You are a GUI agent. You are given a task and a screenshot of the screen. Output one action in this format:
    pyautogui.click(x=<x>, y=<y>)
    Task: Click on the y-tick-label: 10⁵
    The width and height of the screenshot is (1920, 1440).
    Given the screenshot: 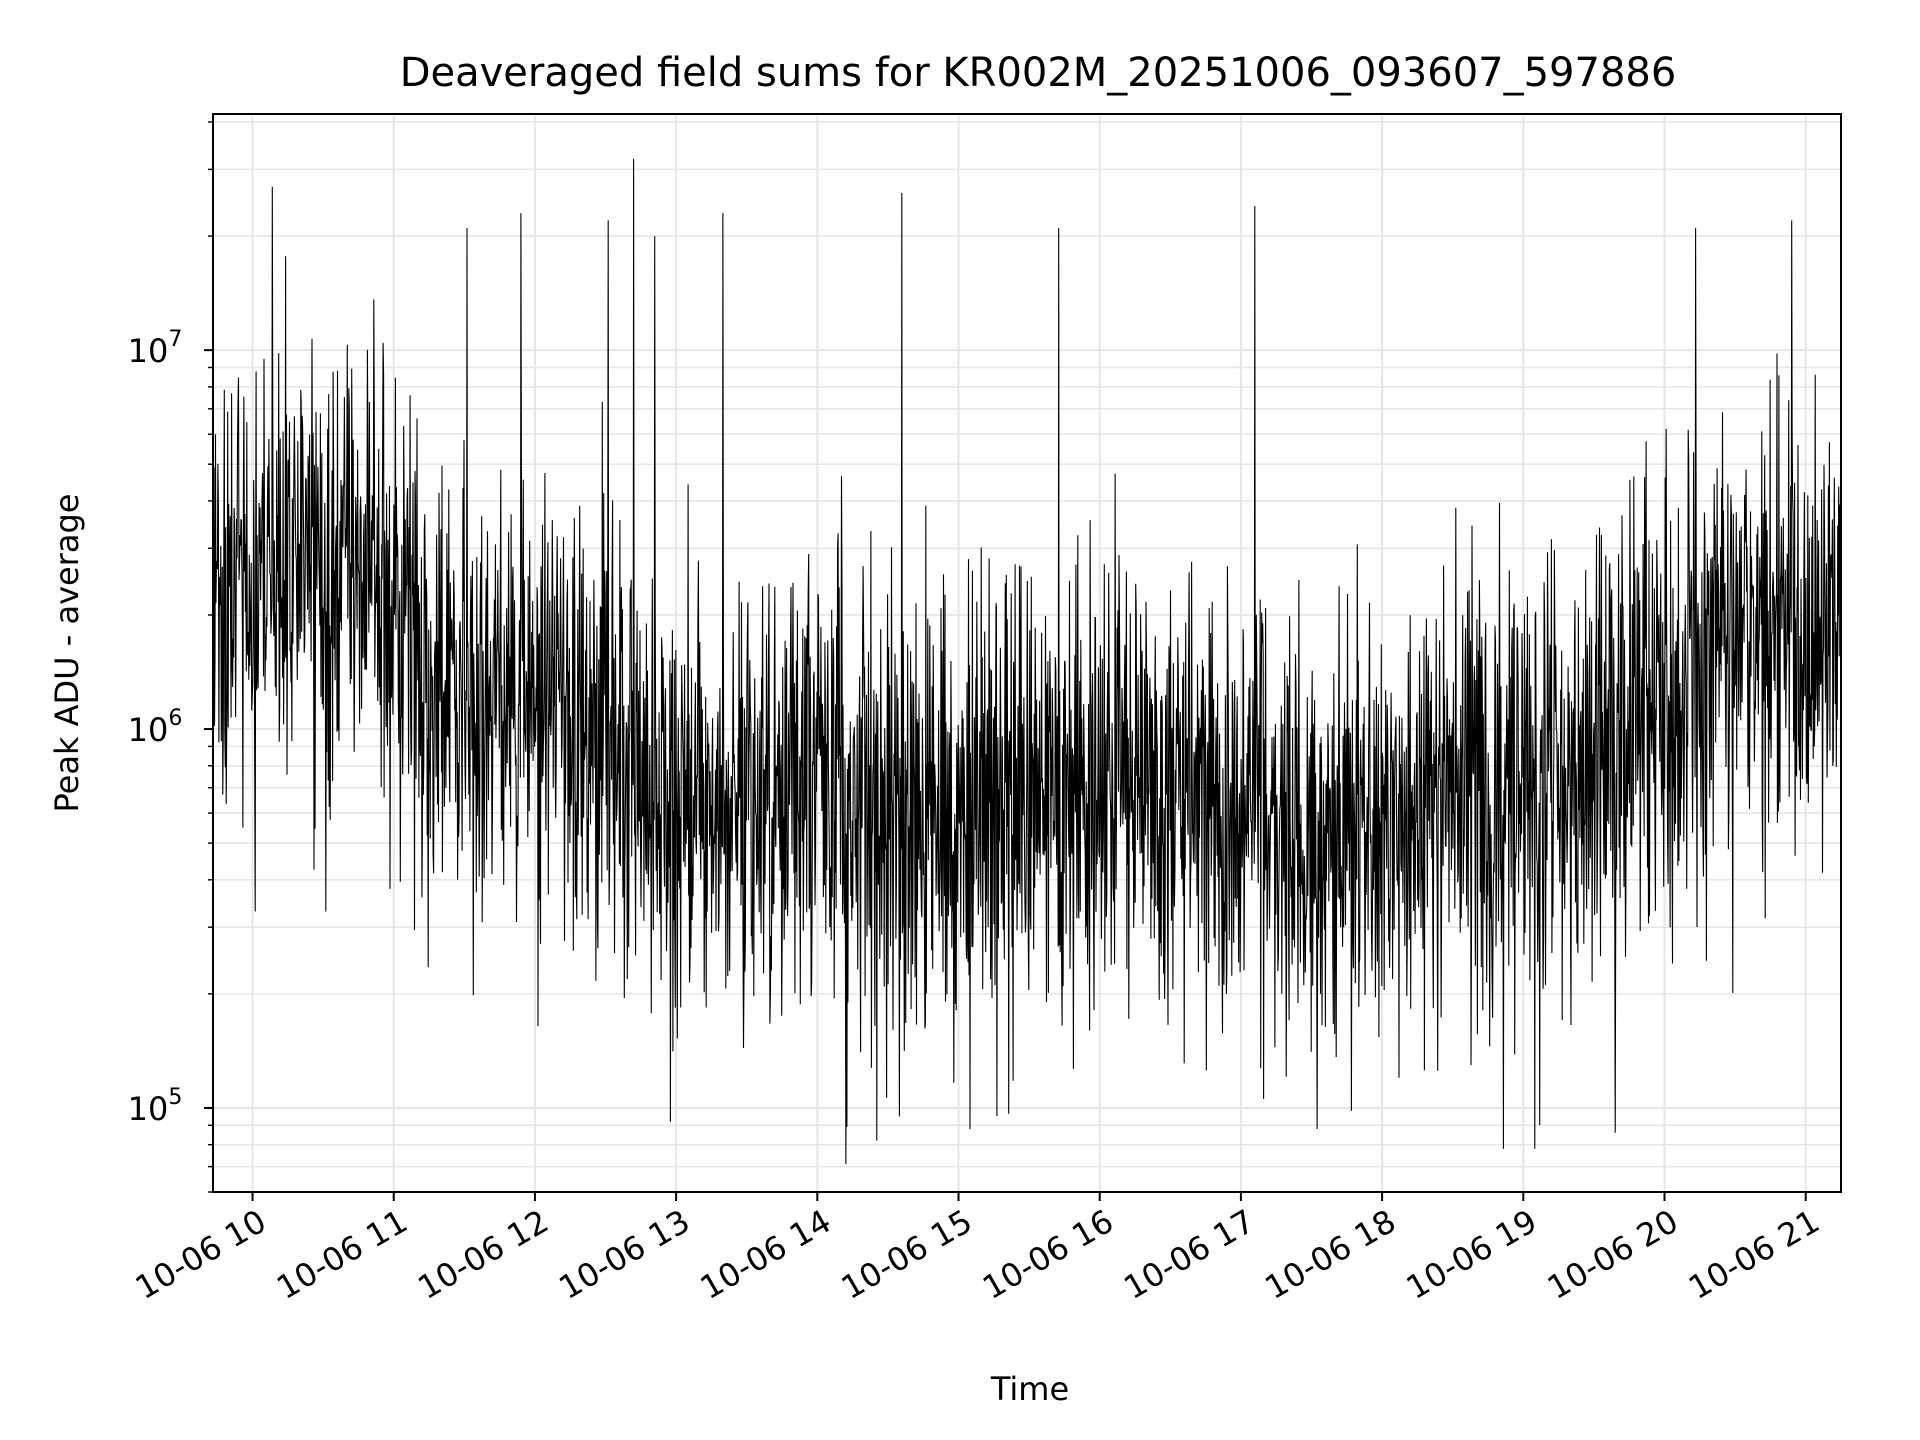 What is the action you would take?
    pyautogui.click(x=155, y=1106)
    